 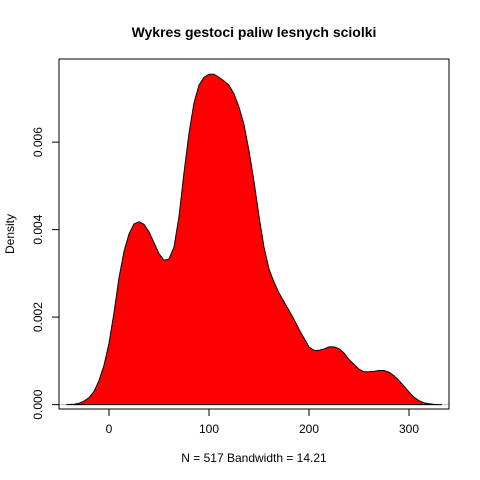 What do you see at coordinates (409, 429) in the screenshot?
I see `x-tick-label: 300` at bounding box center [409, 429].